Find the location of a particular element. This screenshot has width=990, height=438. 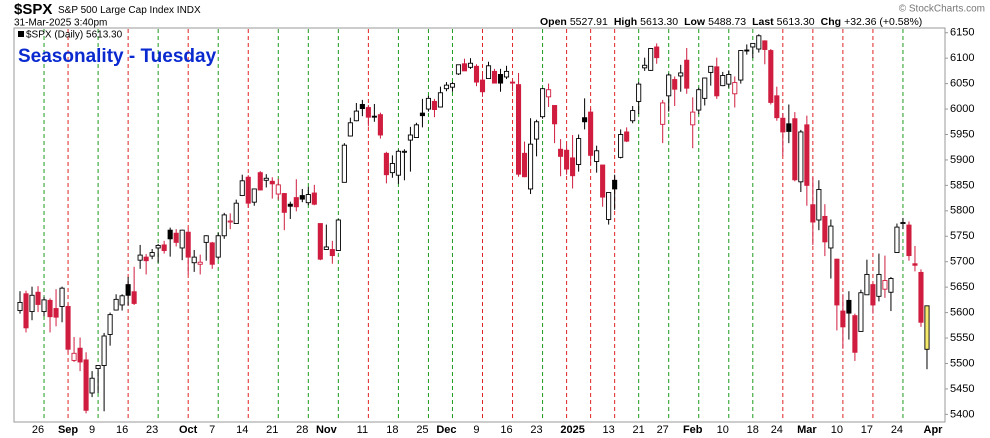

x-tick-label: 16 is located at coordinates (122, 430).